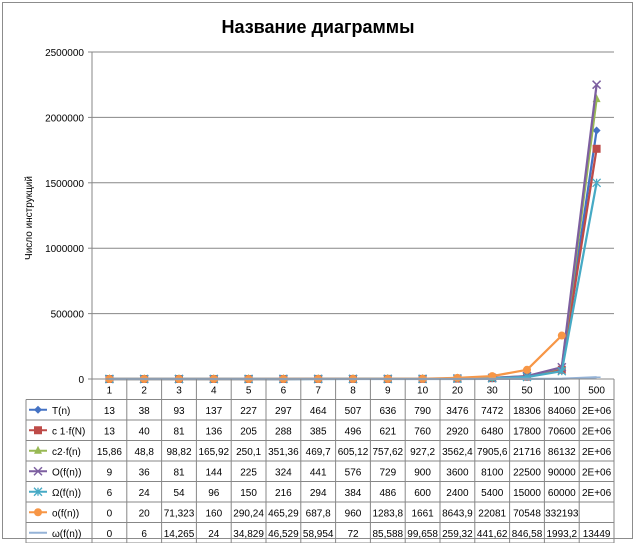 Image resolution: width=637 pixels, height=543 pixels. What do you see at coordinates (248, 411) in the screenshot?
I see `table-cell: 227` at bounding box center [248, 411].